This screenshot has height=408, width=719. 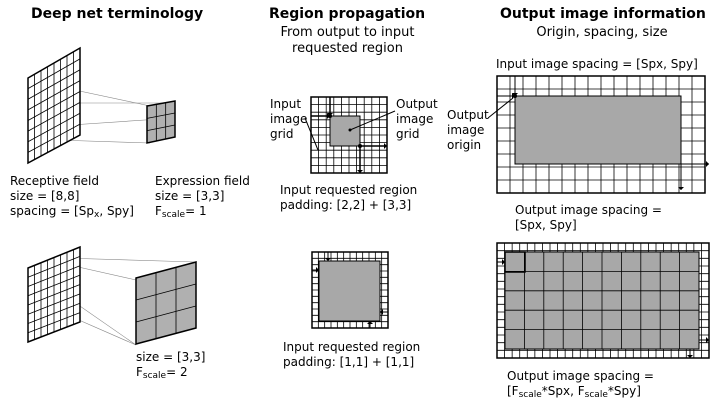 What do you see at coordinates (347, 32) in the screenshot?
I see `subtitle-line1: From output to input` at bounding box center [347, 32].